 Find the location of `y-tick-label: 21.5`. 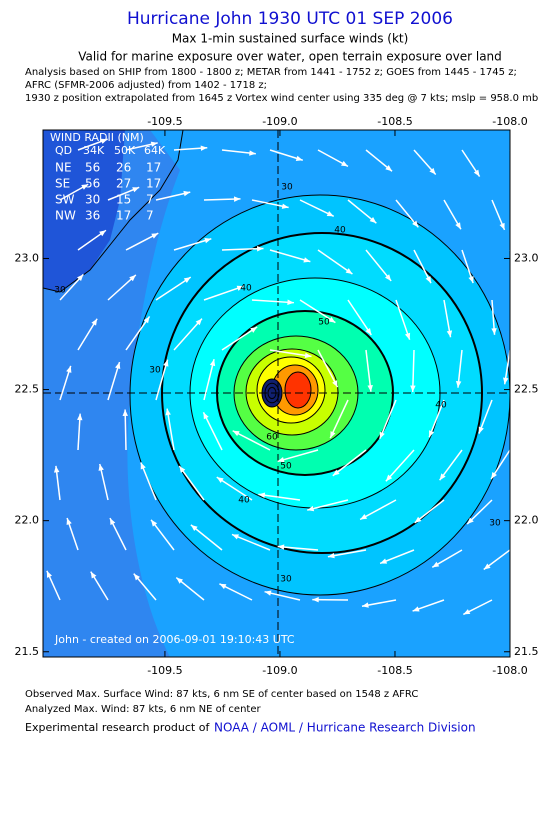

y-tick-label: 21.5 is located at coordinates (27, 651).